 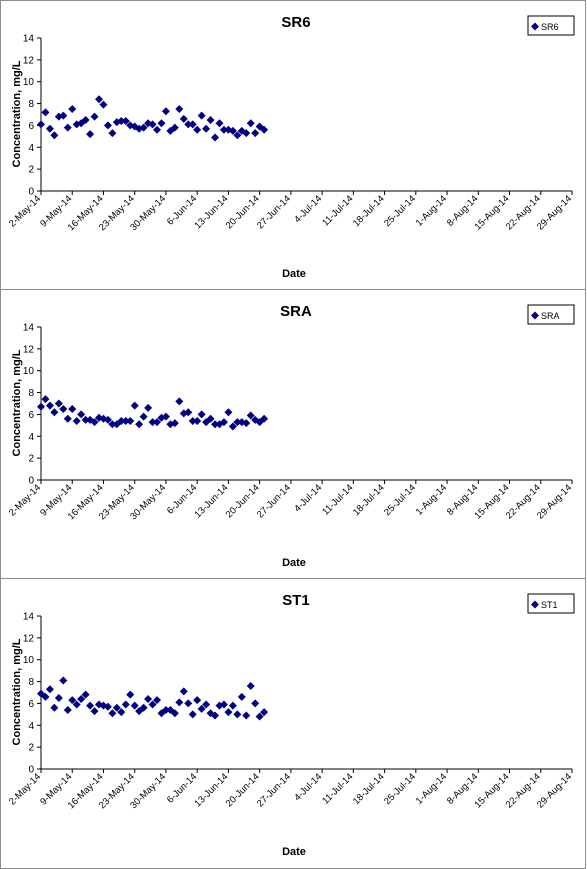 What do you see at coordinates (337, 210) in the screenshot?
I see `x-tick-label: 11-Jul-14` at bounding box center [337, 210].